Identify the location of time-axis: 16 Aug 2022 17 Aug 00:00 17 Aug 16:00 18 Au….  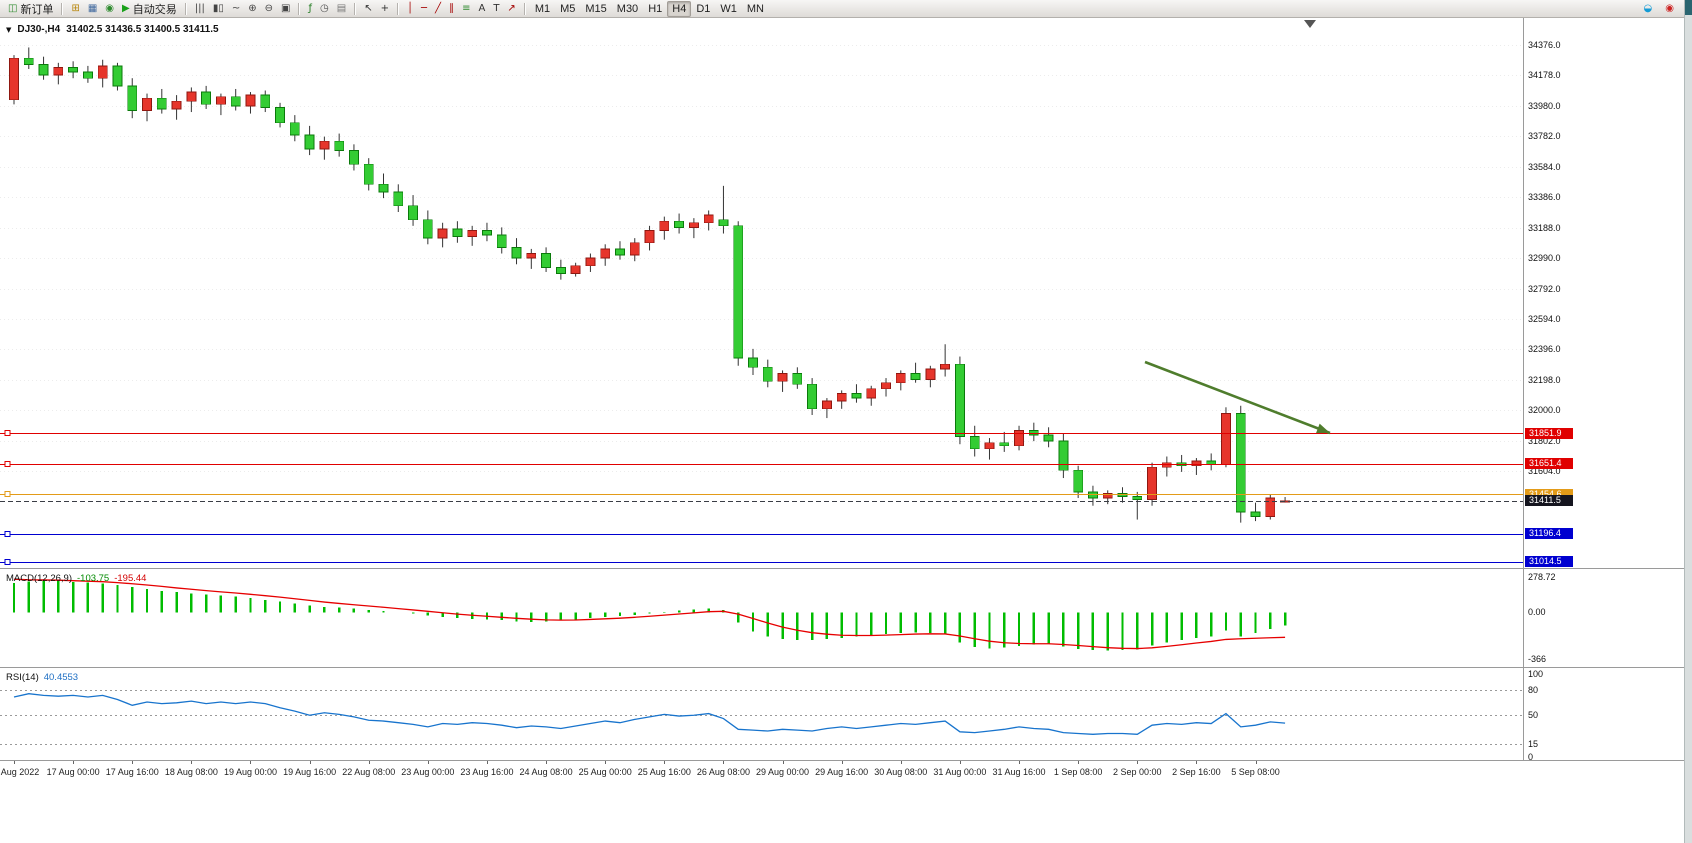
(761, 772).